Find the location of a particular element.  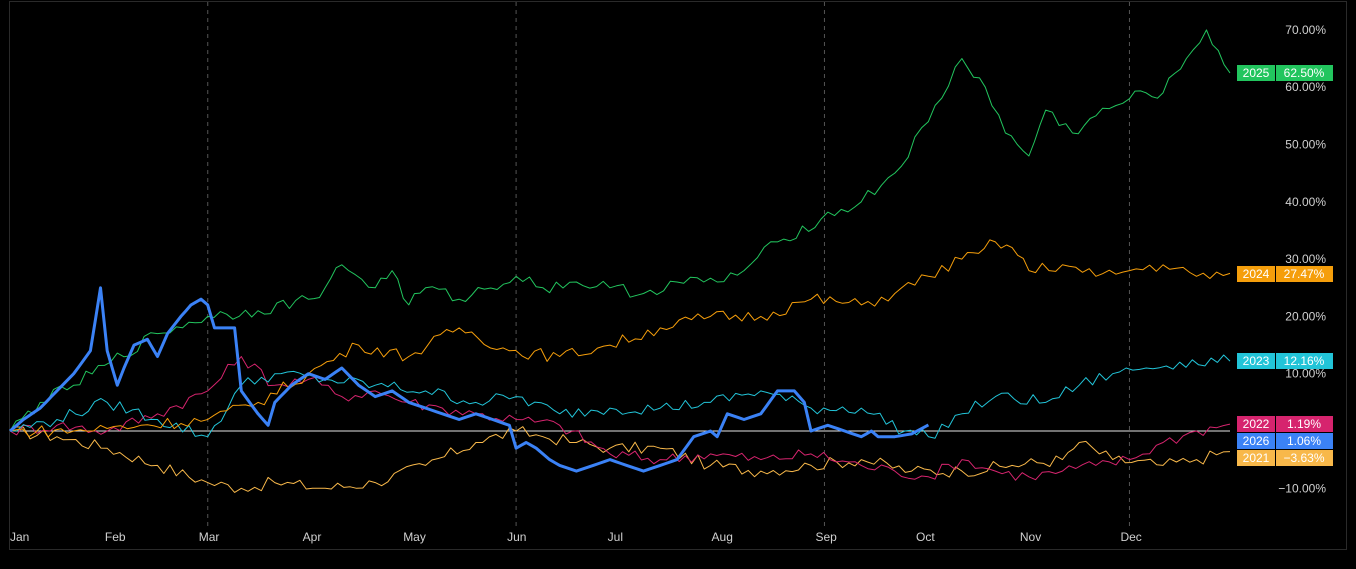

x-tick-label: Jan is located at coordinates (19, 537).